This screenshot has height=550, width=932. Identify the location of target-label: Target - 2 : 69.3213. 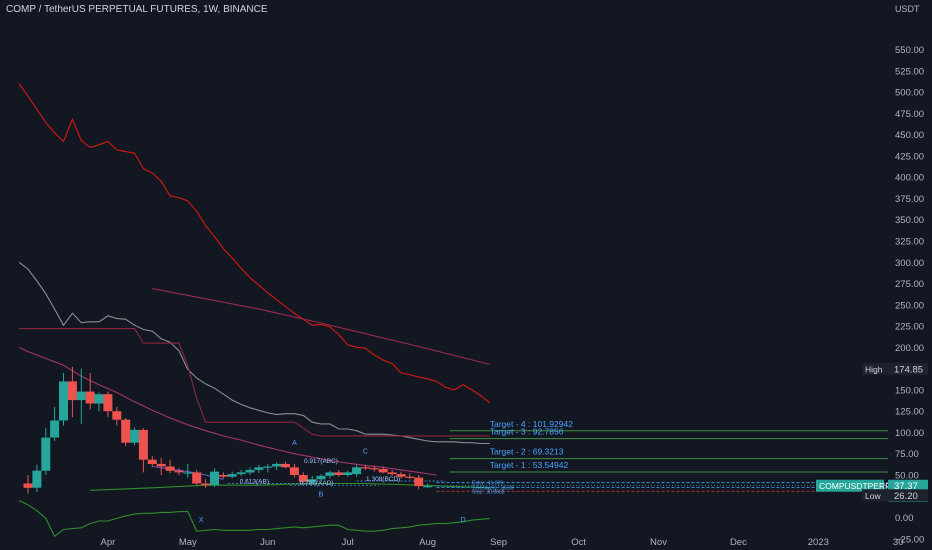
(527, 452).